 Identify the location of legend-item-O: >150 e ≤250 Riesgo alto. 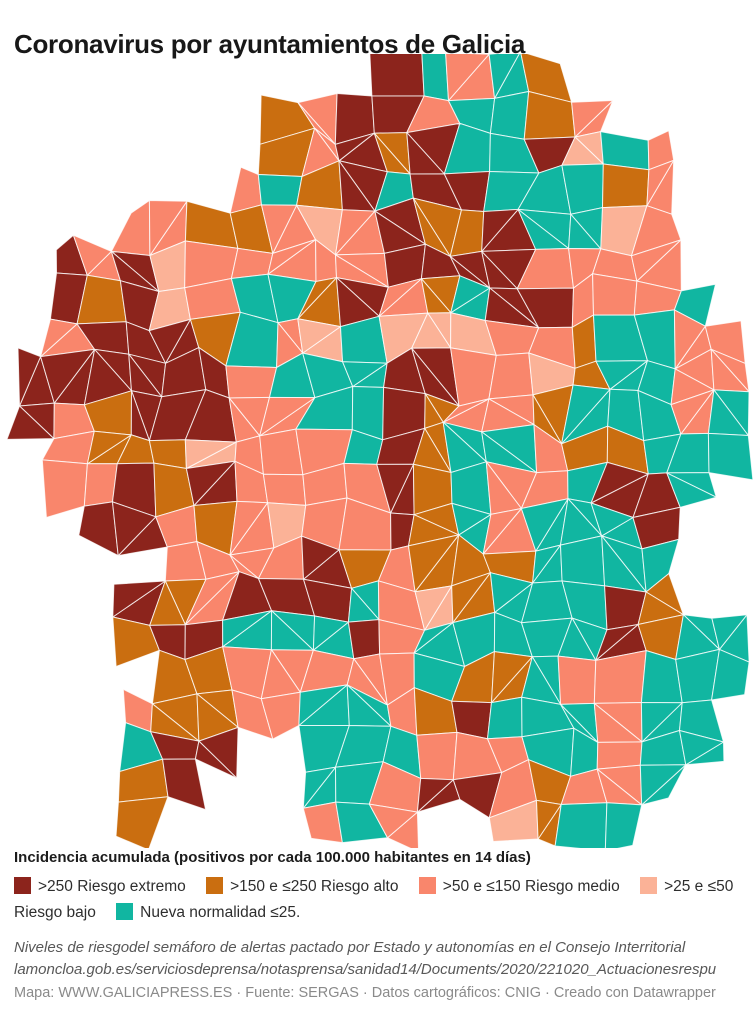
(302, 886).